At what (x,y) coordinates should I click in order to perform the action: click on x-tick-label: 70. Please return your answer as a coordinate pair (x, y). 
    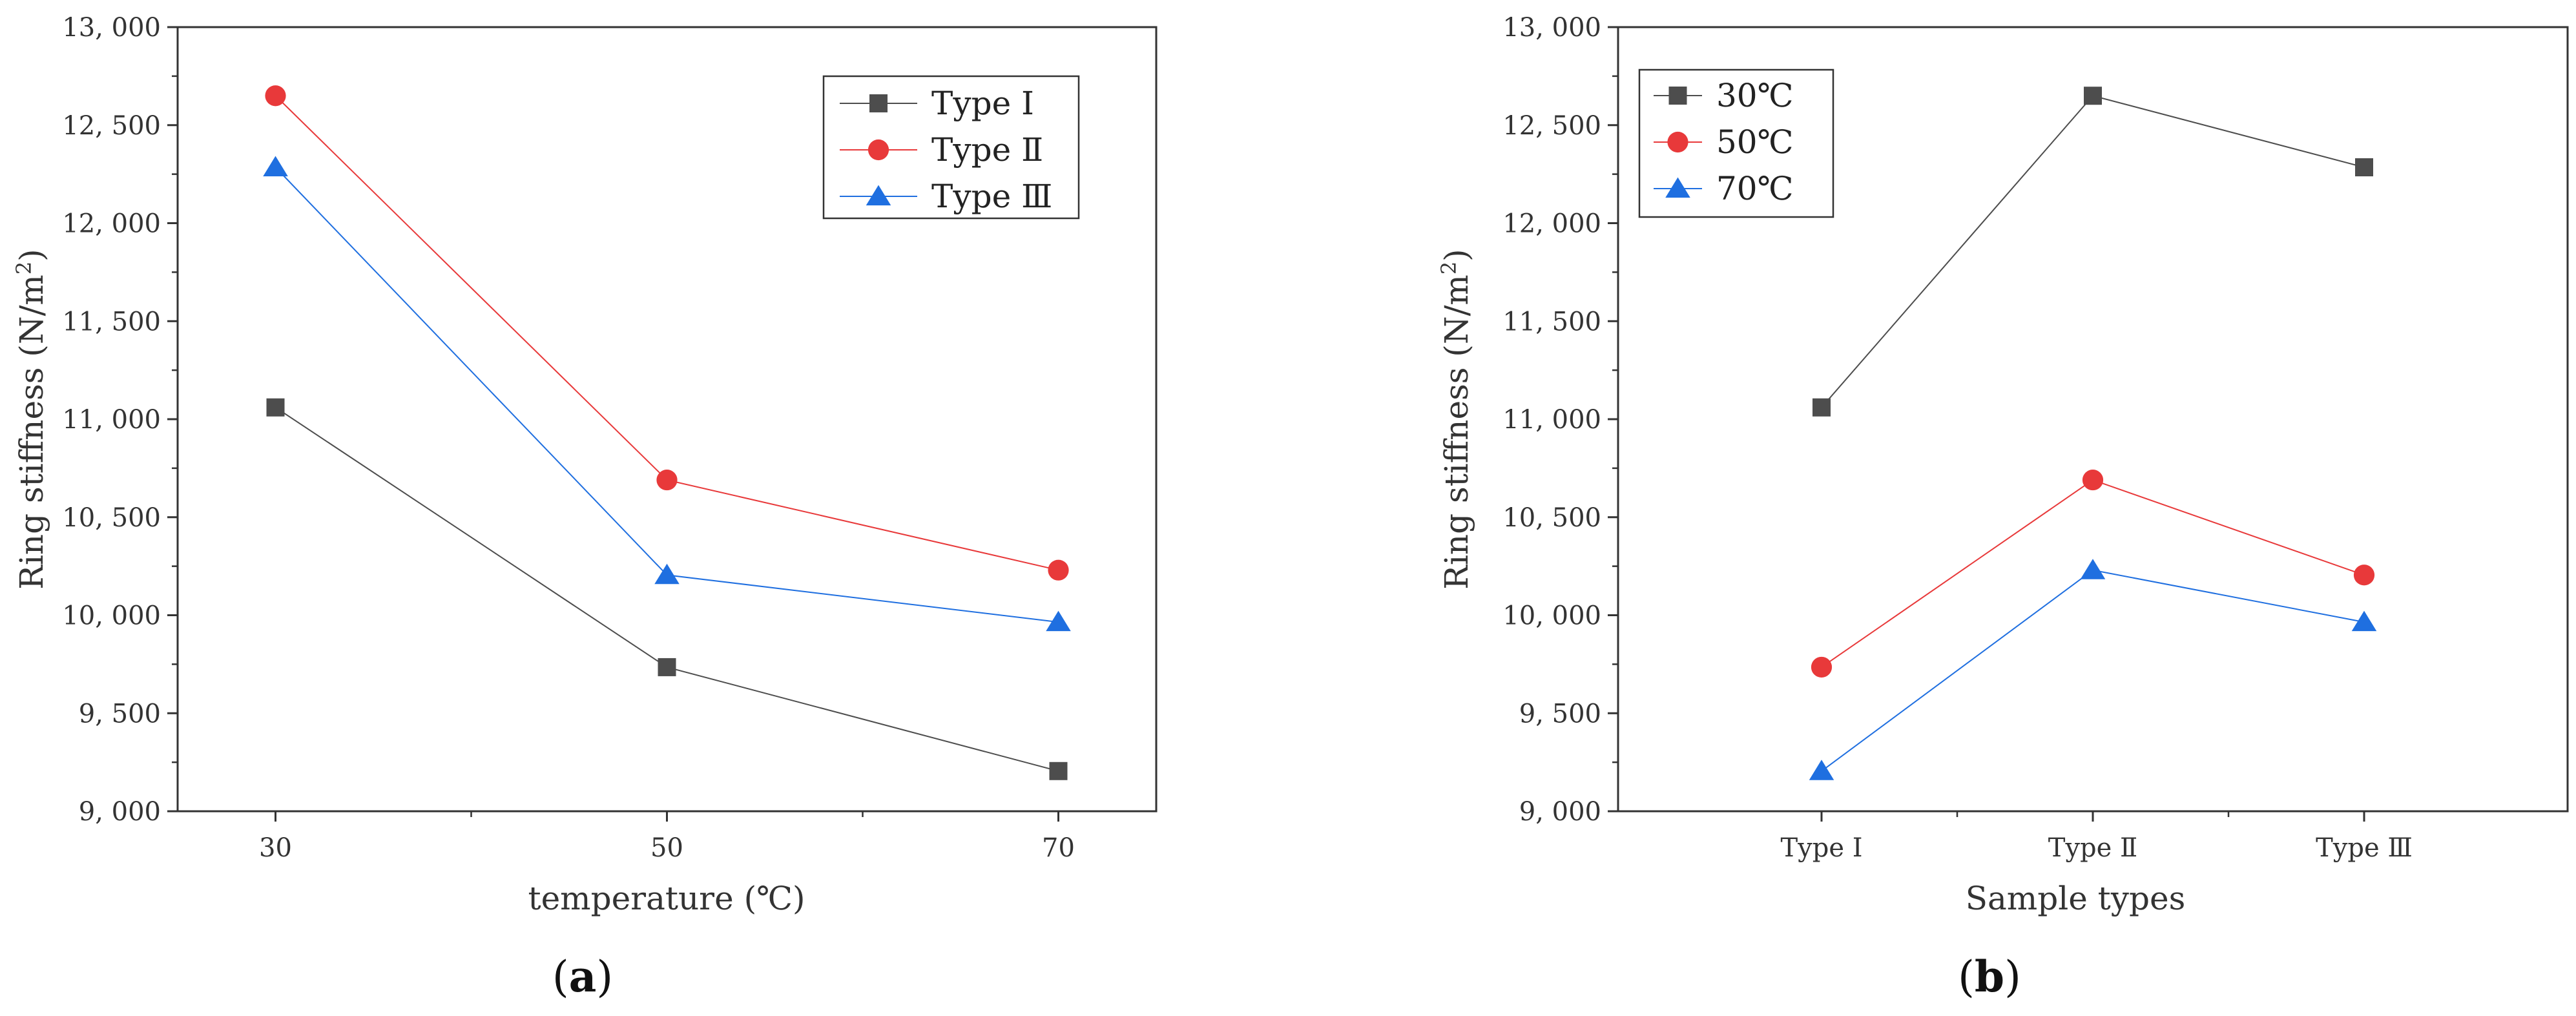
    Looking at the image, I should click on (1058, 848).